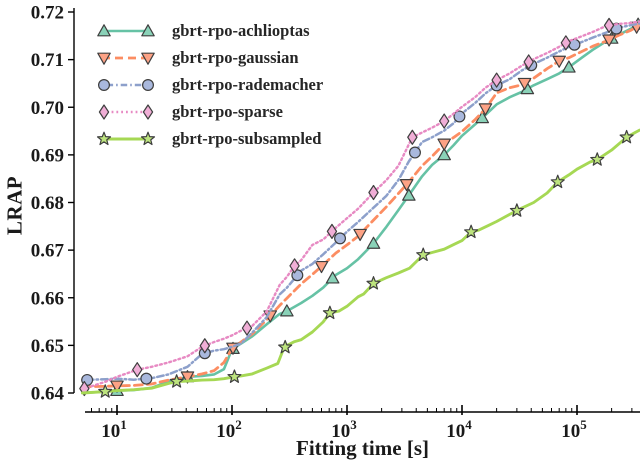 The image size is (640, 464). I want to click on svg-text: 0.66, so click(47, 298).